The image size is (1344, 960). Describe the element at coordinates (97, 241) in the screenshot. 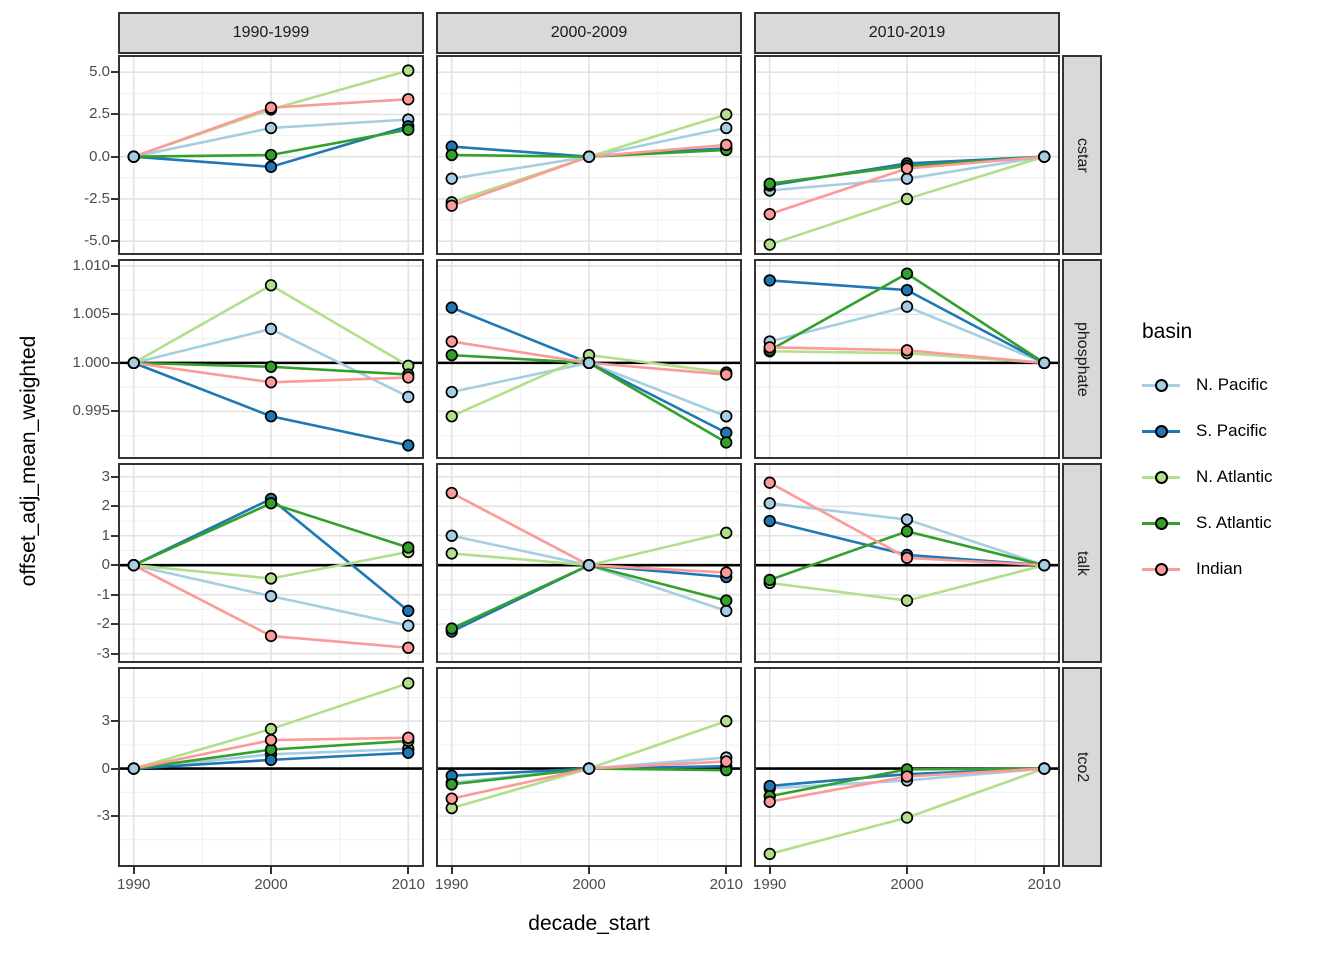

I see `y-tick-label: -5.0` at that location.